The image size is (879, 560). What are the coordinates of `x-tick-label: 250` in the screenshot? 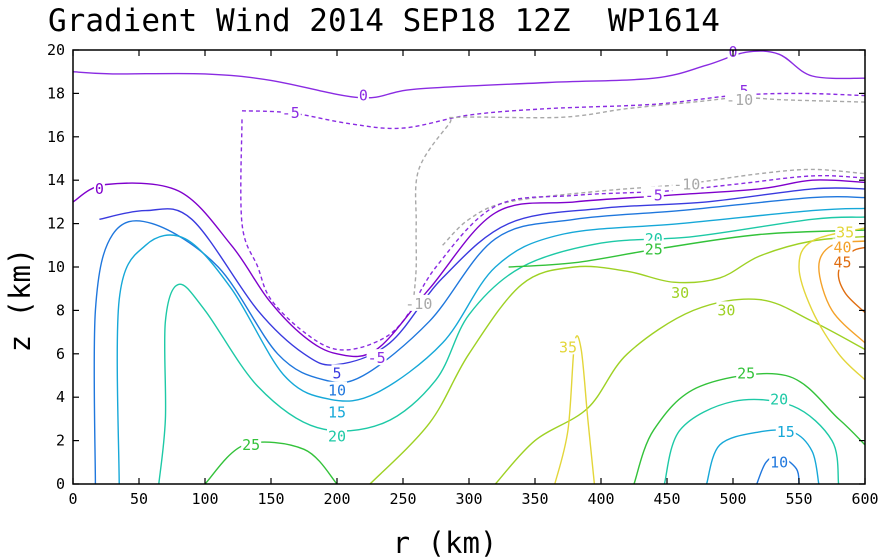 It's located at (402, 499).